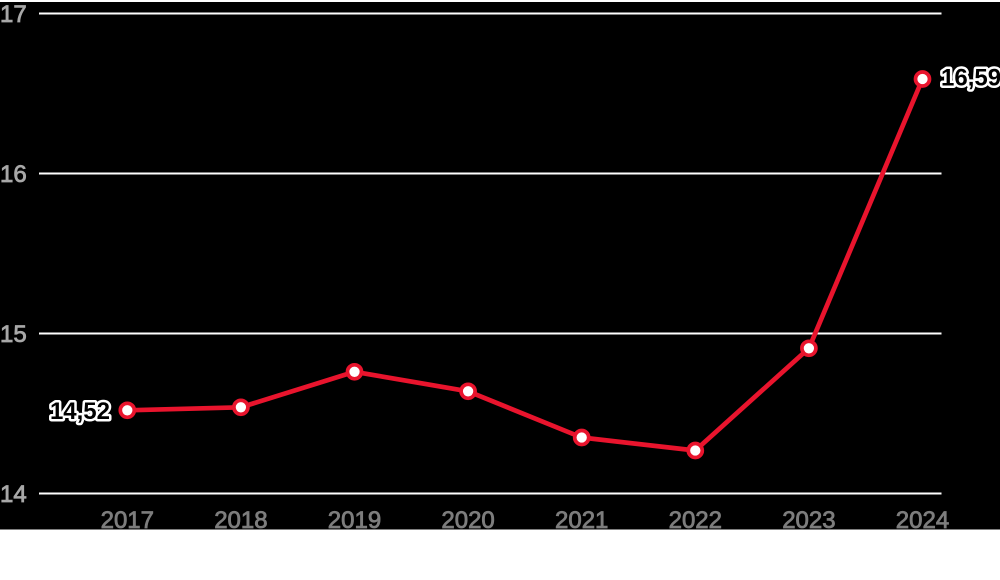 Image resolution: width=1000 pixels, height=580 pixels. Describe the element at coordinates (922, 520) in the screenshot. I see `svg-text: 2024` at that location.